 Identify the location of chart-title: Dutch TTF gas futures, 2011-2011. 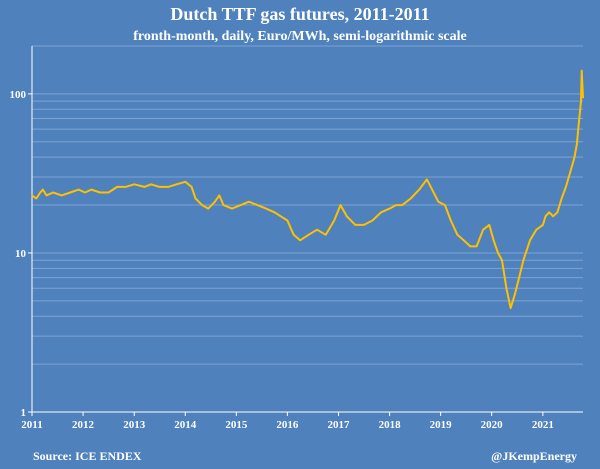
(299, 14).